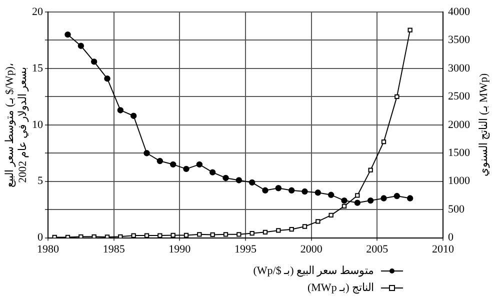  I want to click on y2-tick-label: 3000, so click(459, 68).